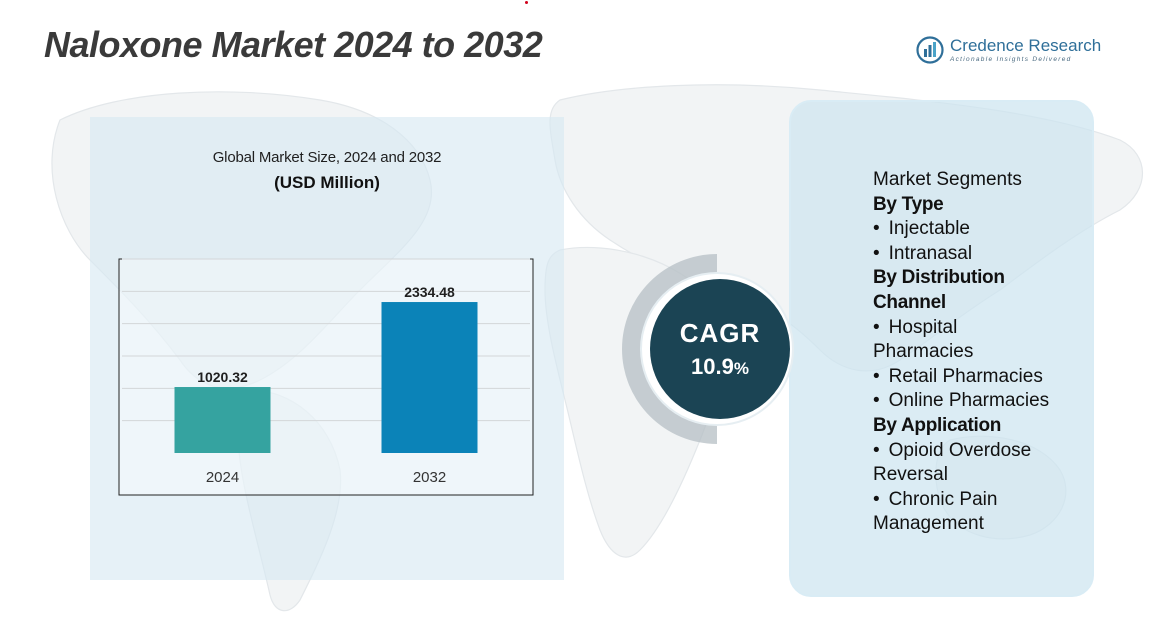 The height and width of the screenshot is (618, 1163). Describe the element at coordinates (910, 475) in the screenshot. I see `segment-item-continuation: Reversal` at that location.